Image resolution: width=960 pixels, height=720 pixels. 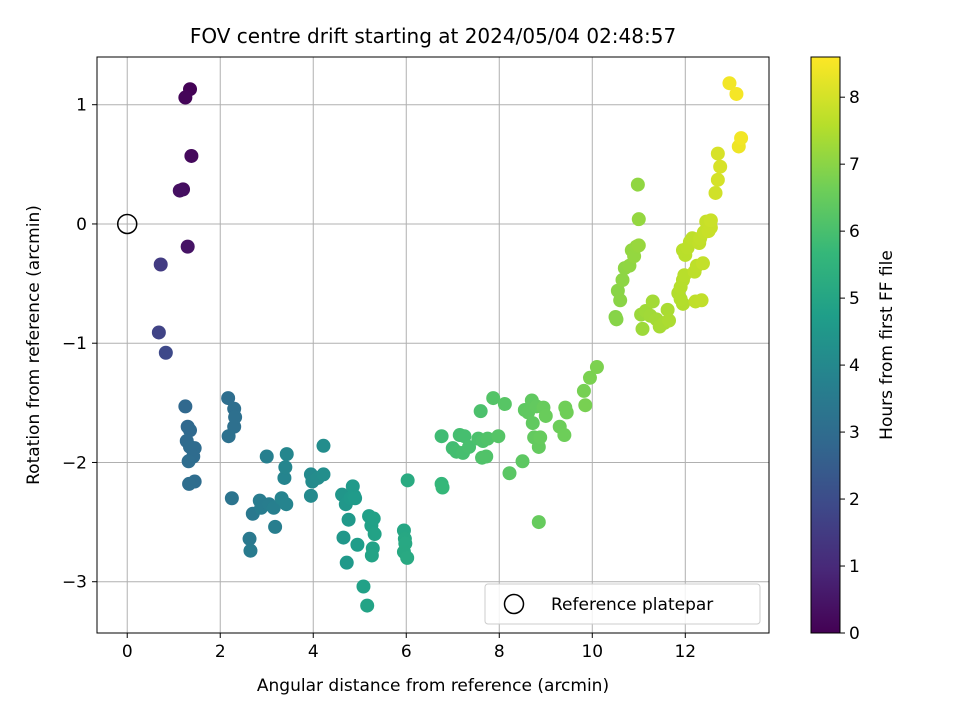 I want to click on colorbar-tick-label: 8, so click(x=854, y=98).